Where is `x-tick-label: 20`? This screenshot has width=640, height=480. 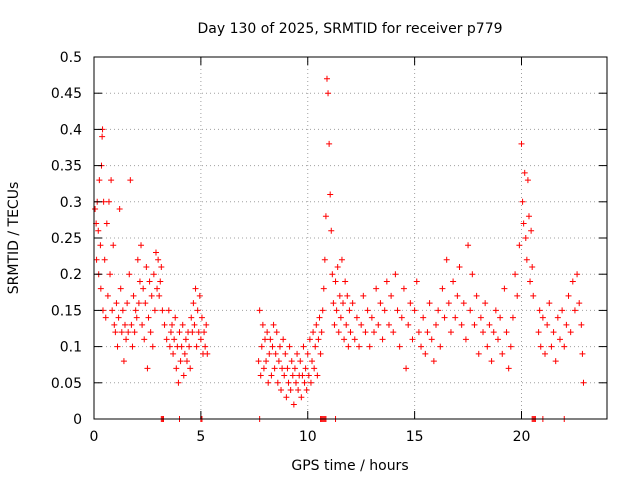
x-tick-label: 20 is located at coordinates (522, 437).